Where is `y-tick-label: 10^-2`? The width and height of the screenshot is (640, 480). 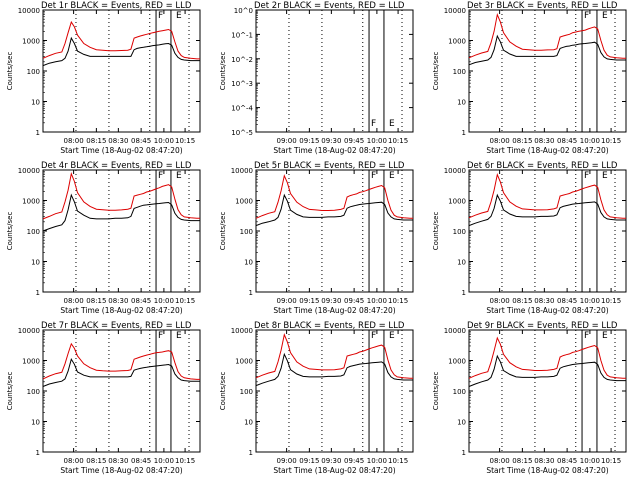 y-tick-label: 10^-2 is located at coordinates (242, 60).